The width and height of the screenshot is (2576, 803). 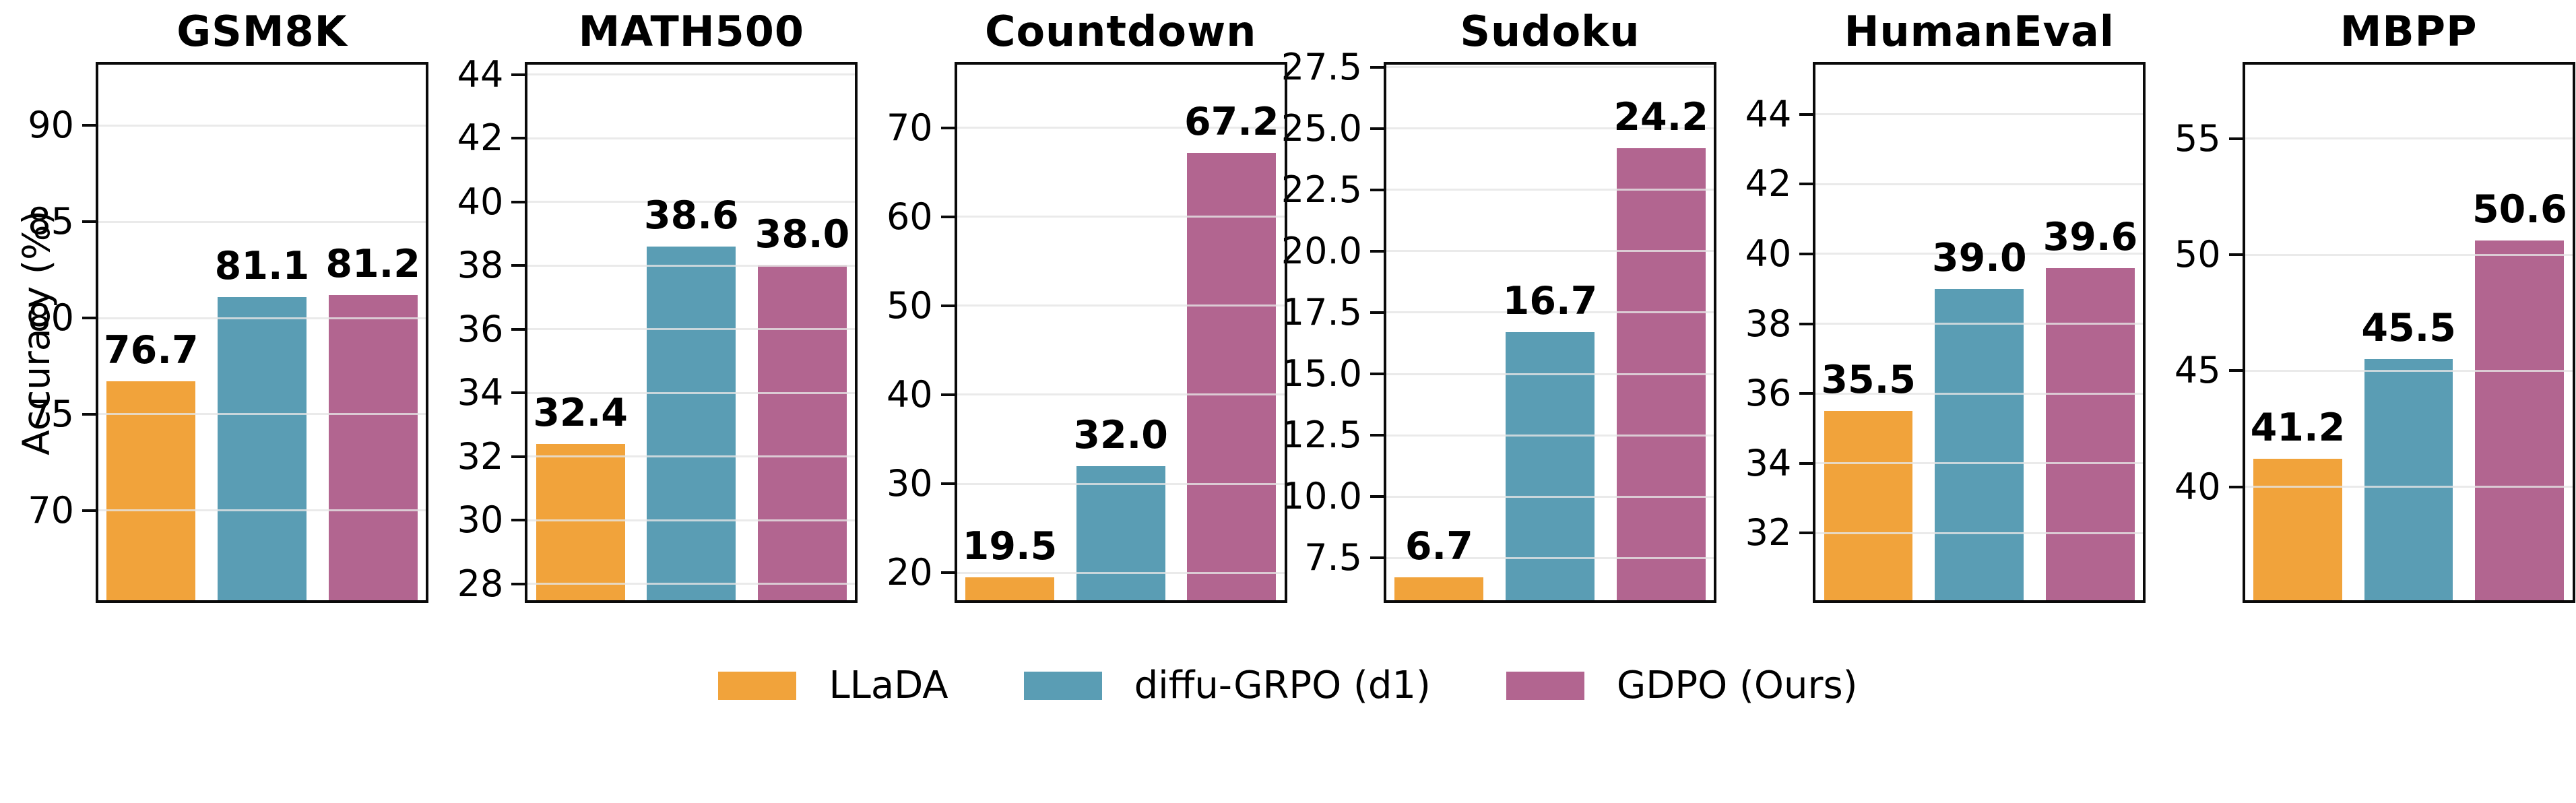 What do you see at coordinates (909, 216) in the screenshot?
I see `y-tick-label: 60` at bounding box center [909, 216].